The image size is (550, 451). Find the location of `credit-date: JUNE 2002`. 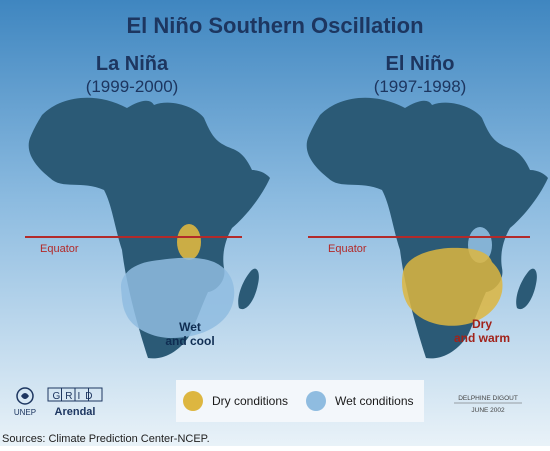

credit-date: JUNE 2002 is located at coordinates (488, 410).